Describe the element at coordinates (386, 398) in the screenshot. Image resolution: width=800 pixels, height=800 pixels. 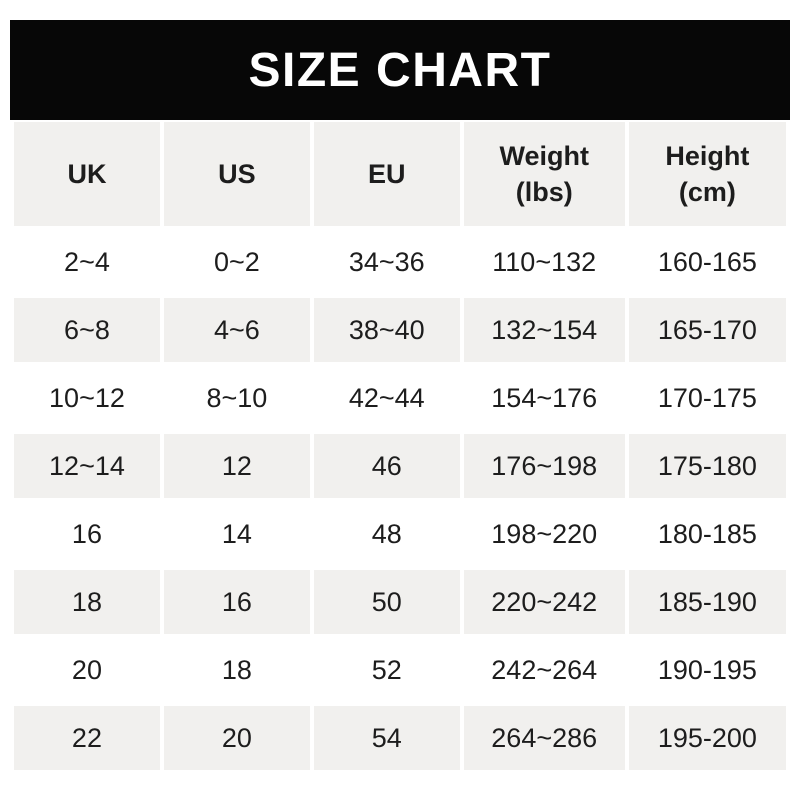
I see `table-cell: 42~44` at that location.